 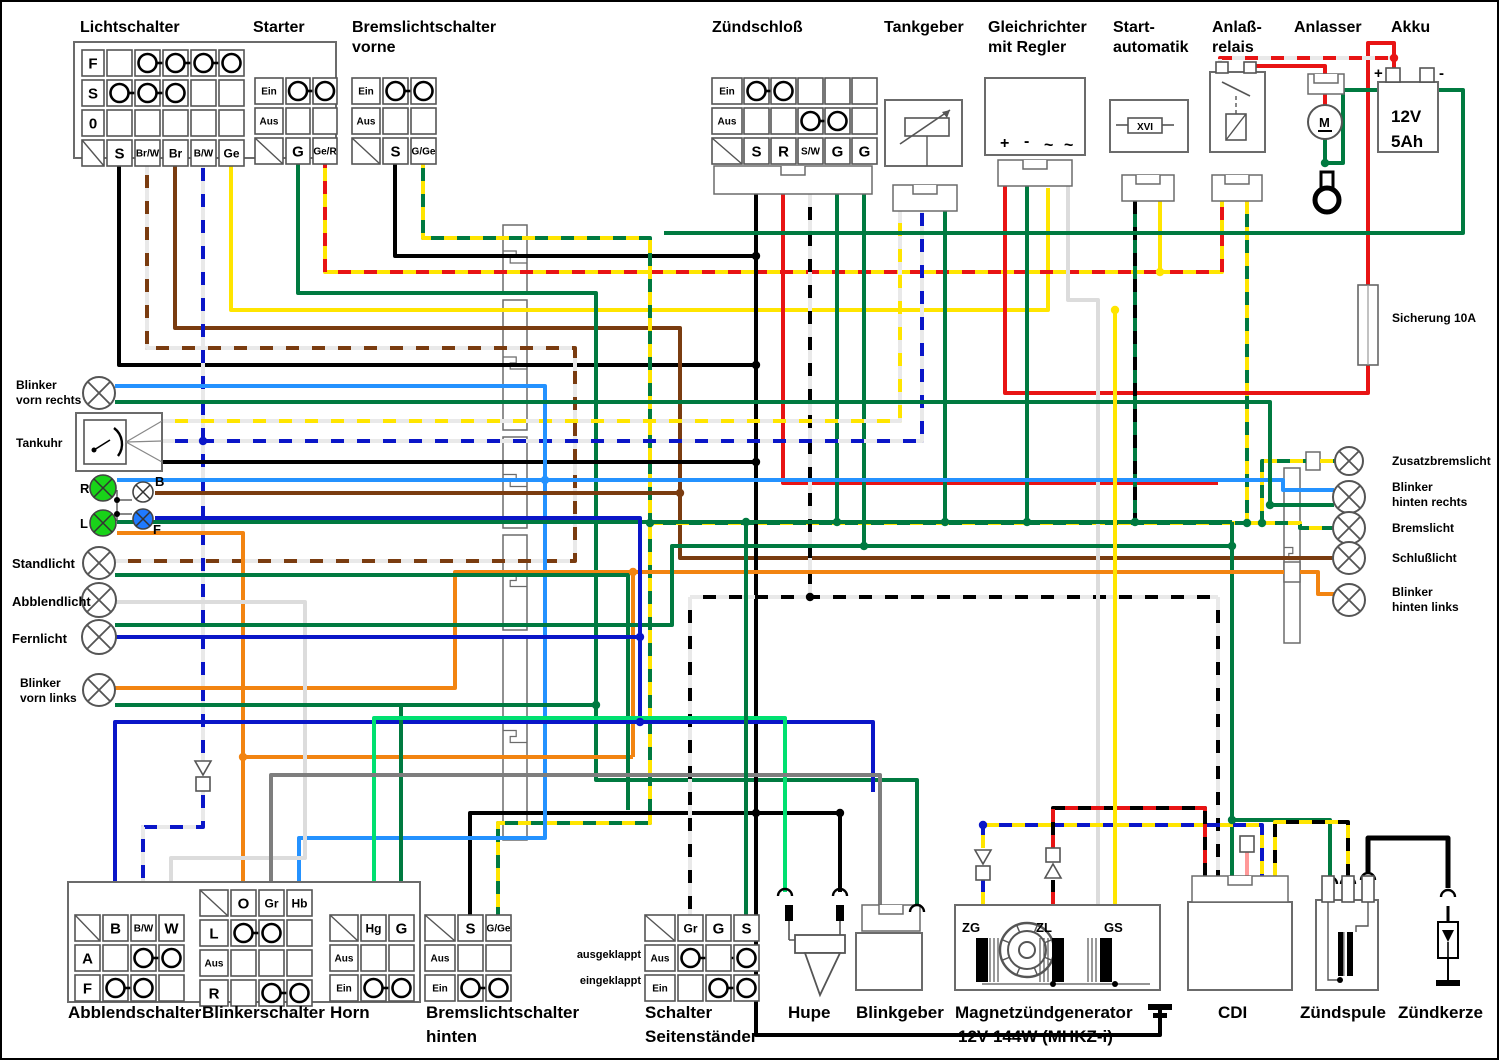 I want to click on wire-bremslicht-bus, so click(x=978, y=492).